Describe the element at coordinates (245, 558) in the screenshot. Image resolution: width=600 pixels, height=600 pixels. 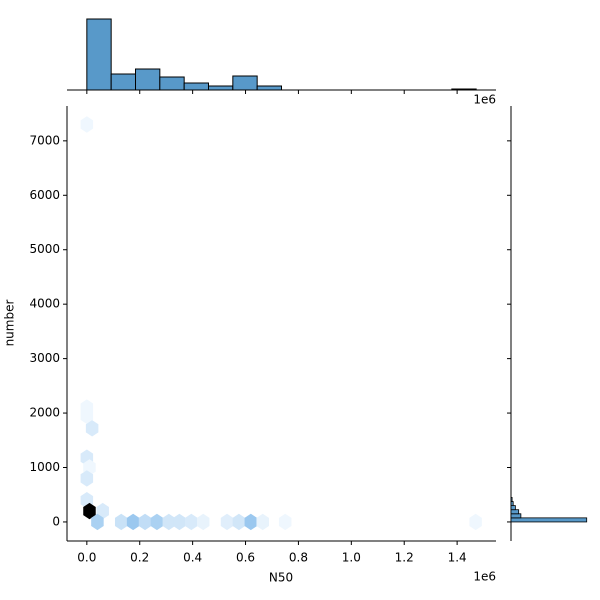
I see `x-tick-label: 0.6` at that location.